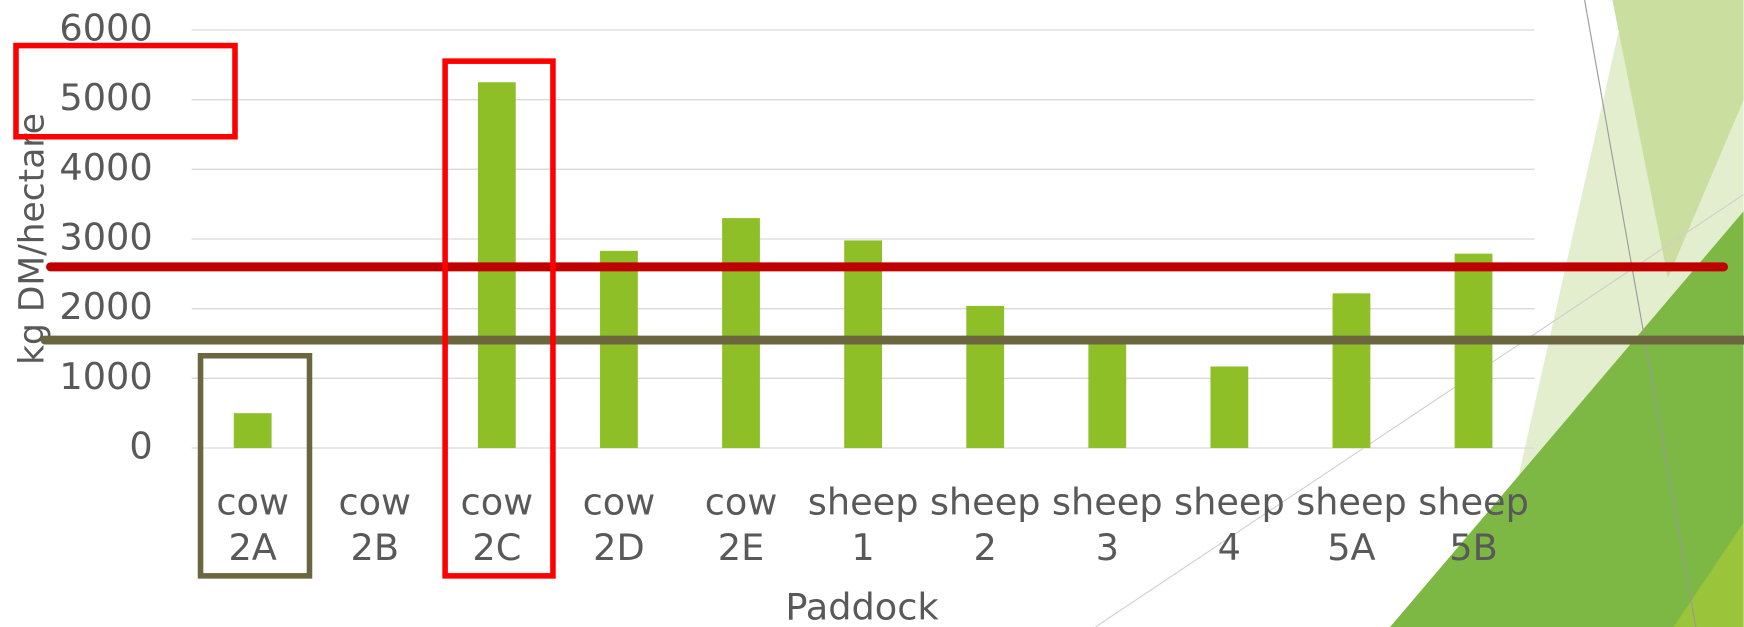  What do you see at coordinates (619, 547) in the screenshot?
I see `x-tick-label-line: 2D` at bounding box center [619, 547].